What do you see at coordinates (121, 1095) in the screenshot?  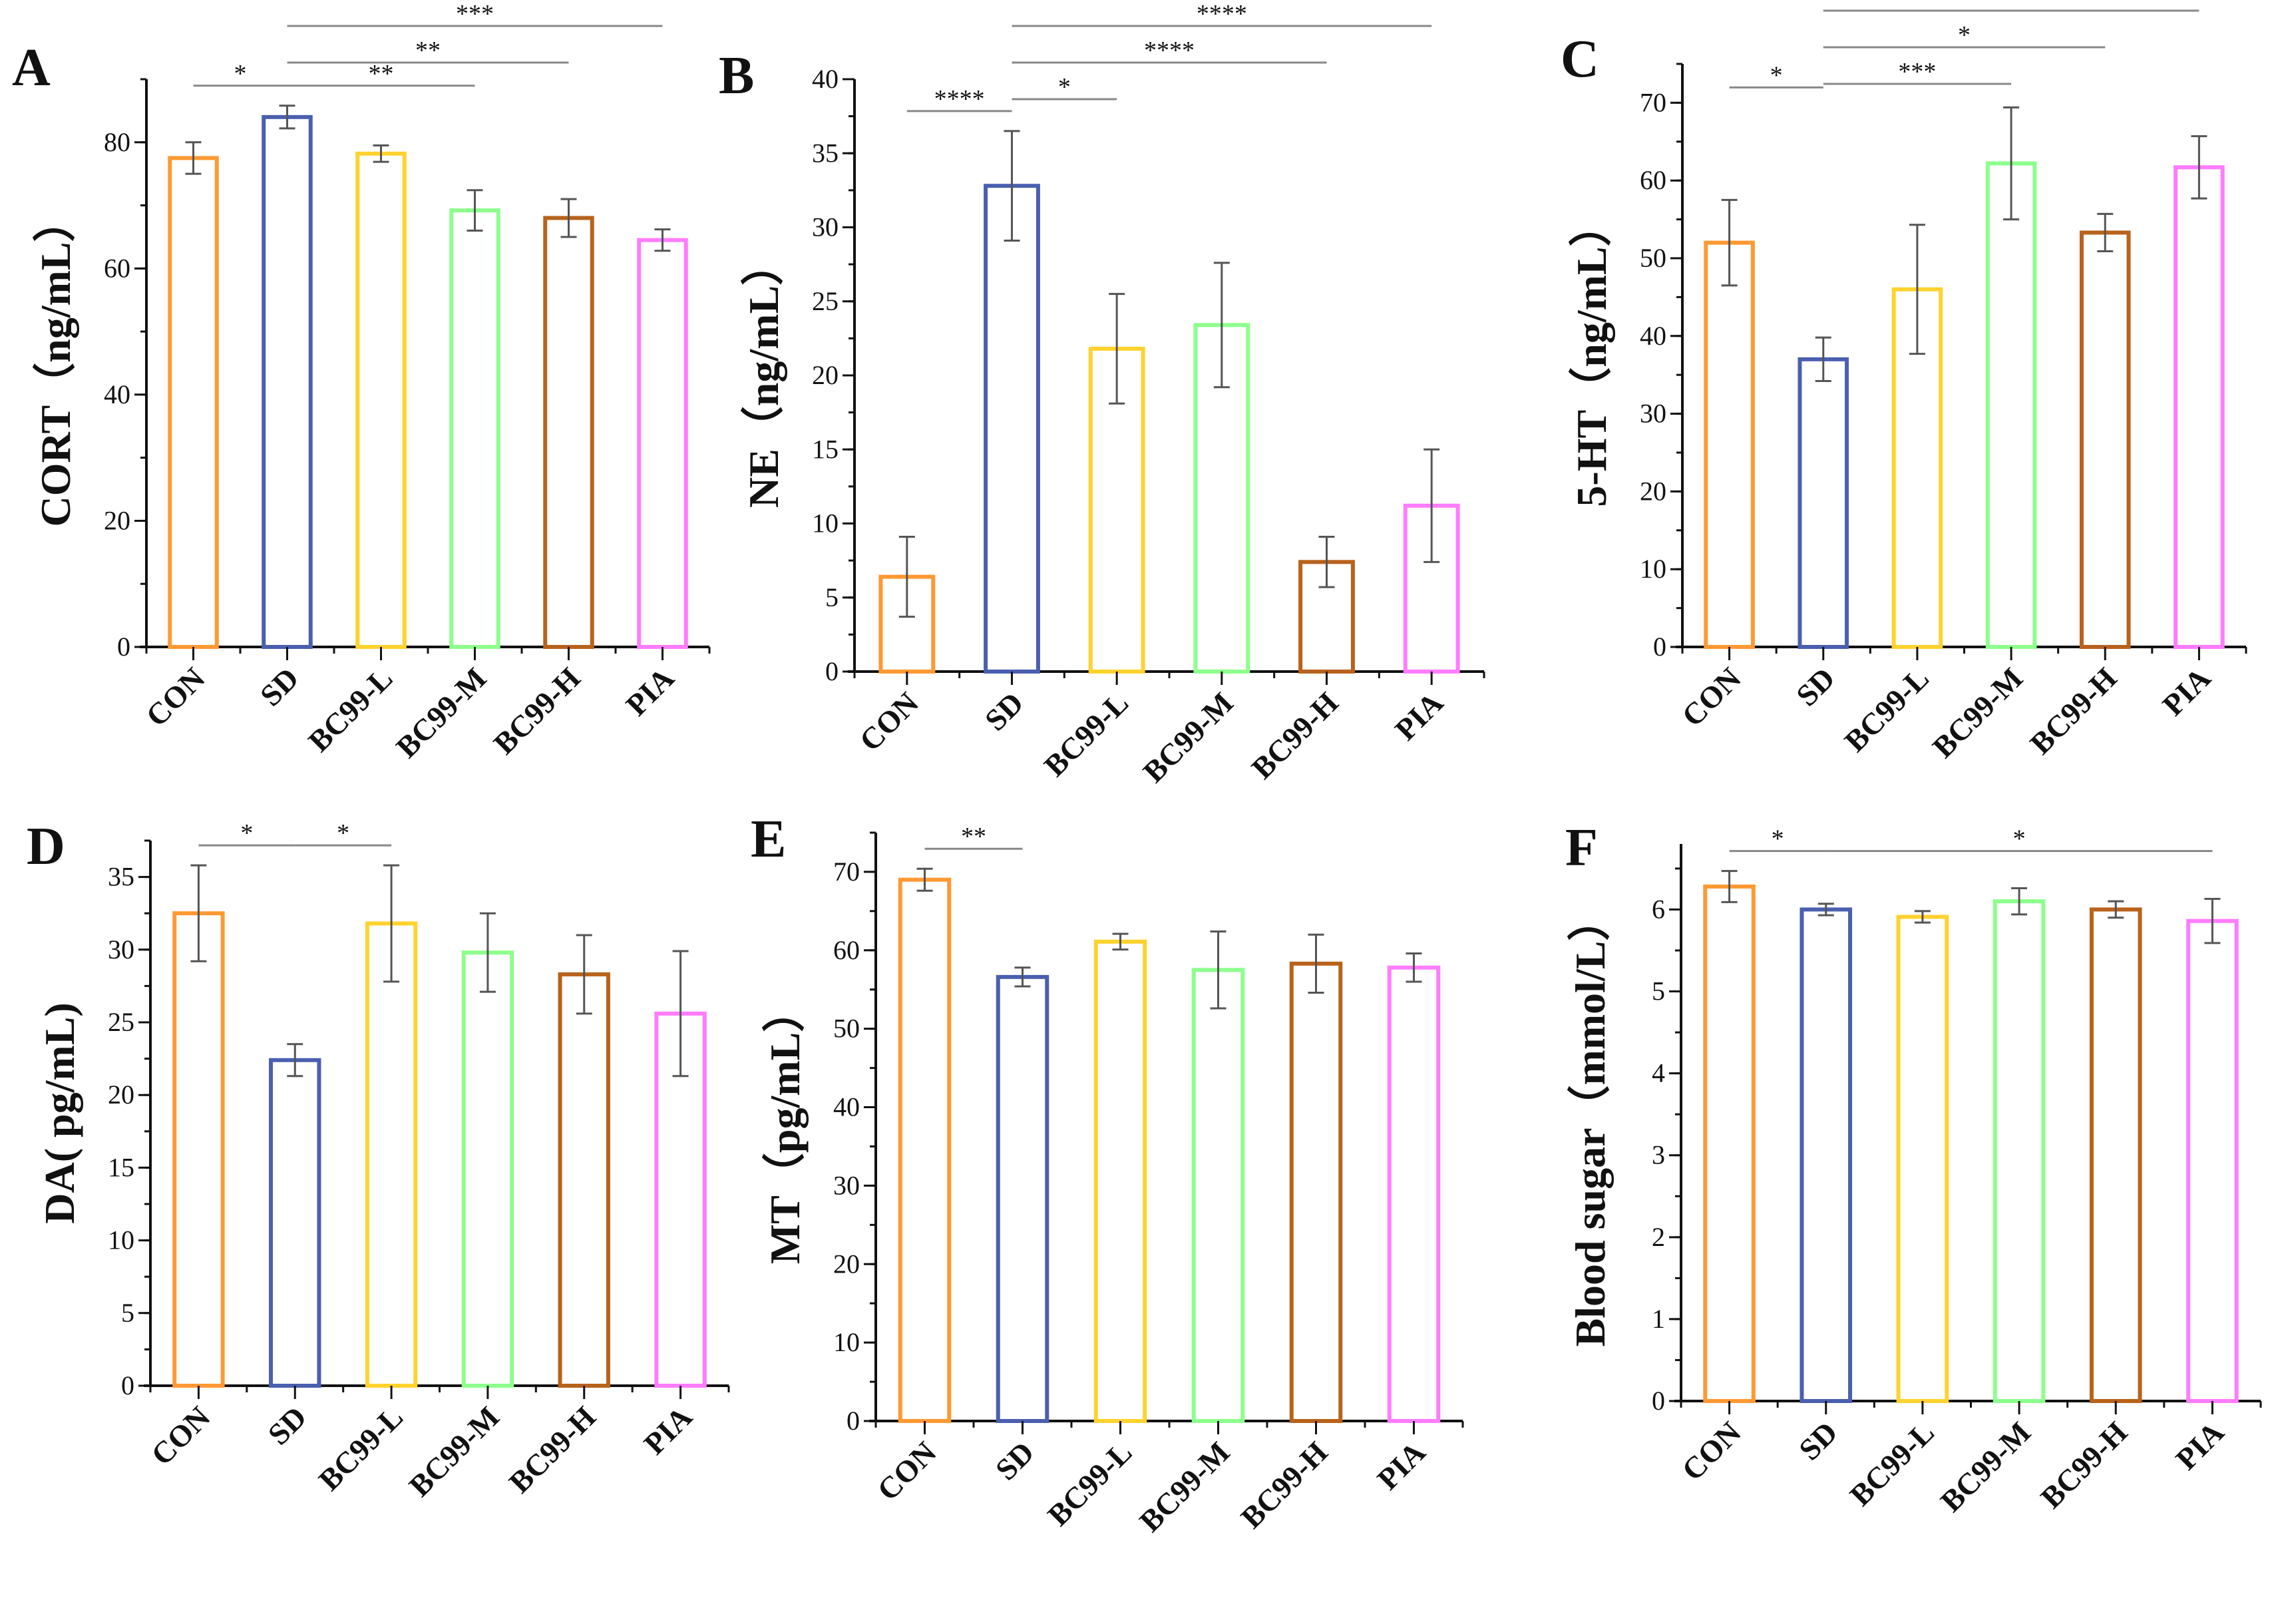 I see `y-tick-label: 20` at bounding box center [121, 1095].